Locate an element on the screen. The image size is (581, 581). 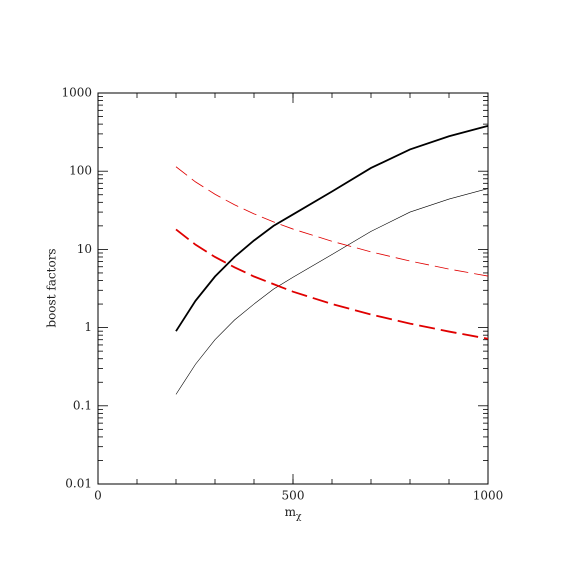
x-tick-label: 1000 is located at coordinates (488, 496).